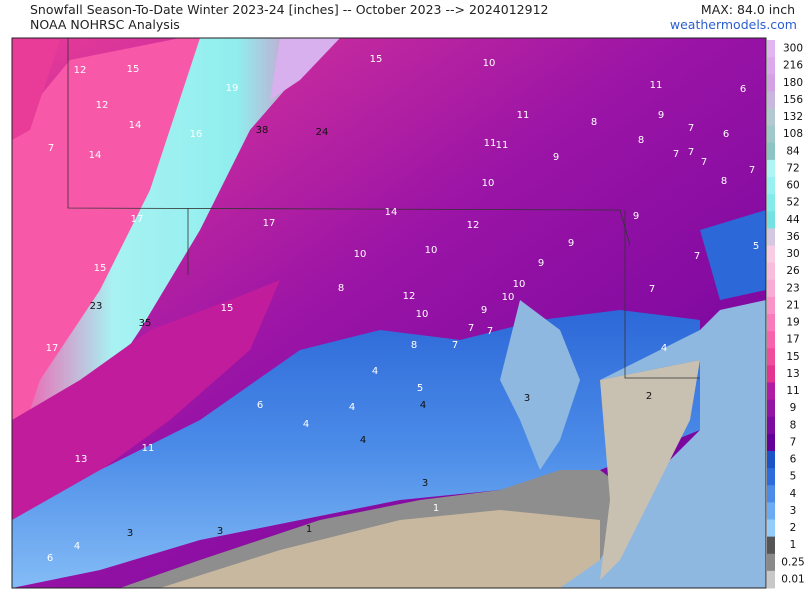 This screenshot has height=602, width=812. I want to click on legend-label: 44, so click(793, 220).